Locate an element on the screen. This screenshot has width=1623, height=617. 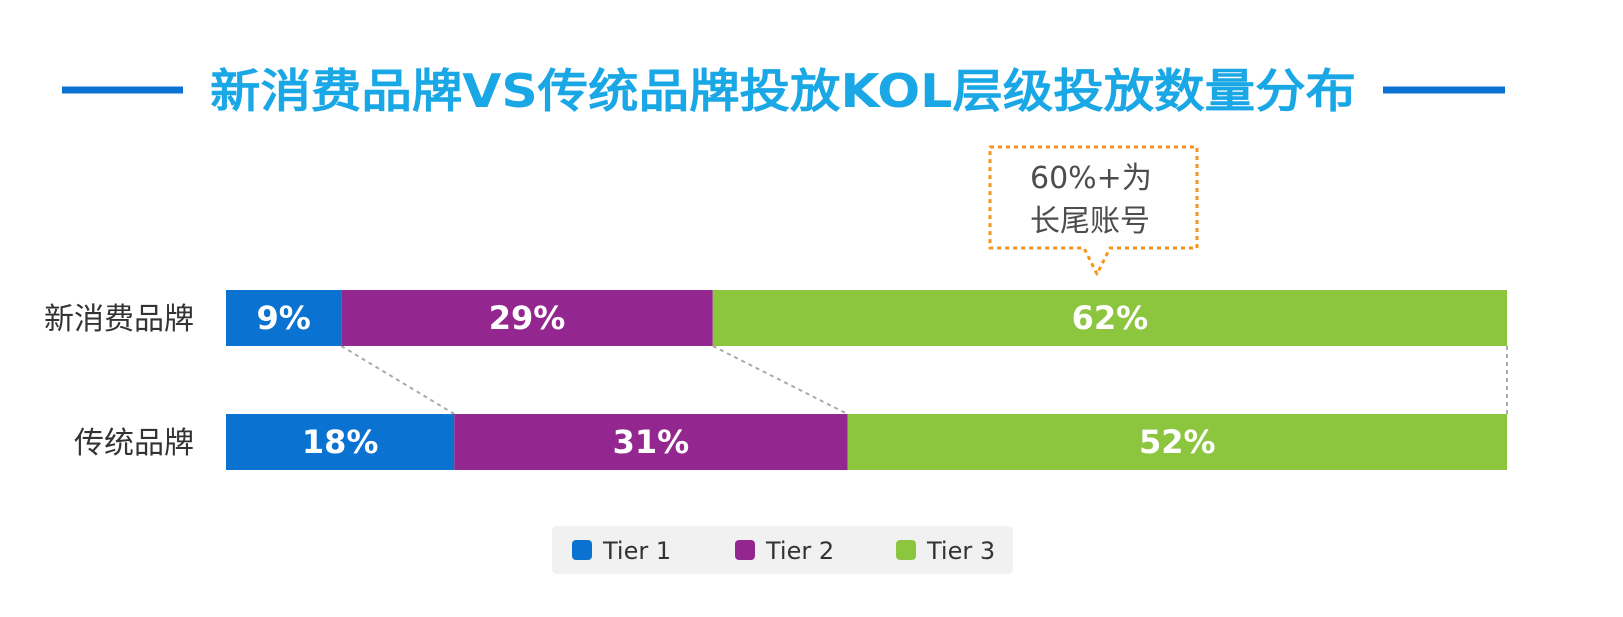
category-label-1: 新消费品牌 is located at coordinates (119, 319).